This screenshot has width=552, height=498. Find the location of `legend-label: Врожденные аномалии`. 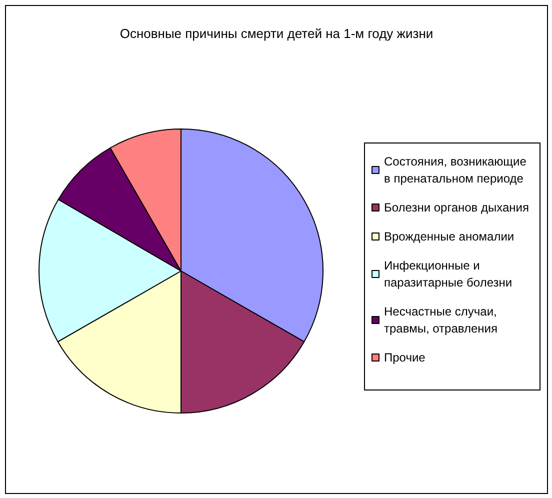

legend-label: Врожденные аномалии is located at coordinates (449, 237).